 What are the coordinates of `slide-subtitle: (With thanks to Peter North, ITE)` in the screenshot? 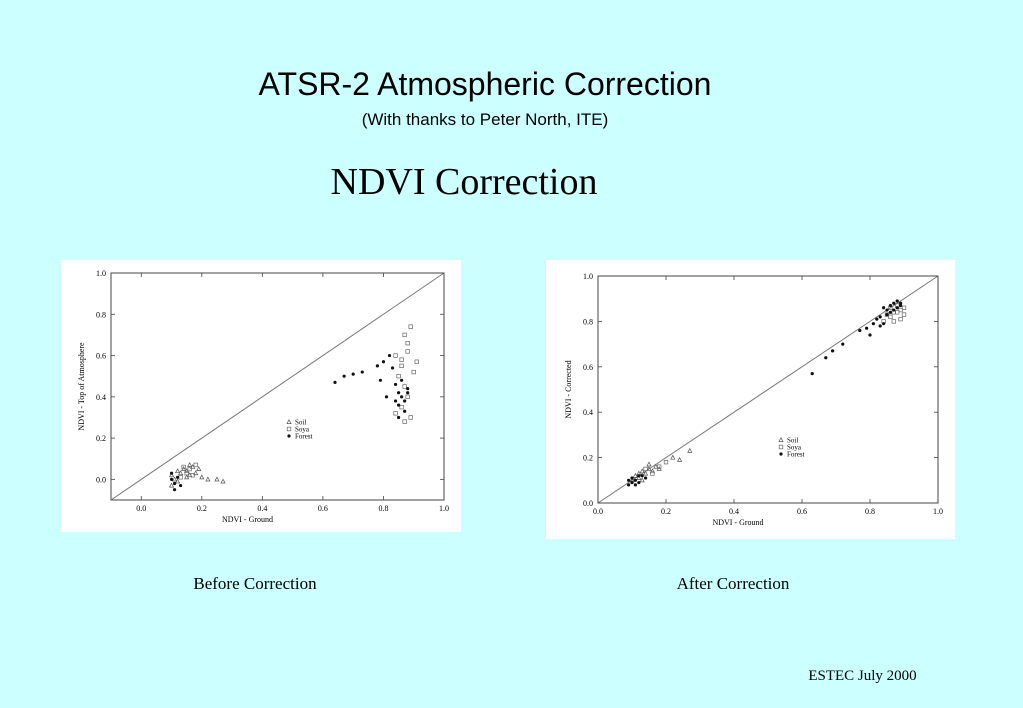 It's located at (485, 119).